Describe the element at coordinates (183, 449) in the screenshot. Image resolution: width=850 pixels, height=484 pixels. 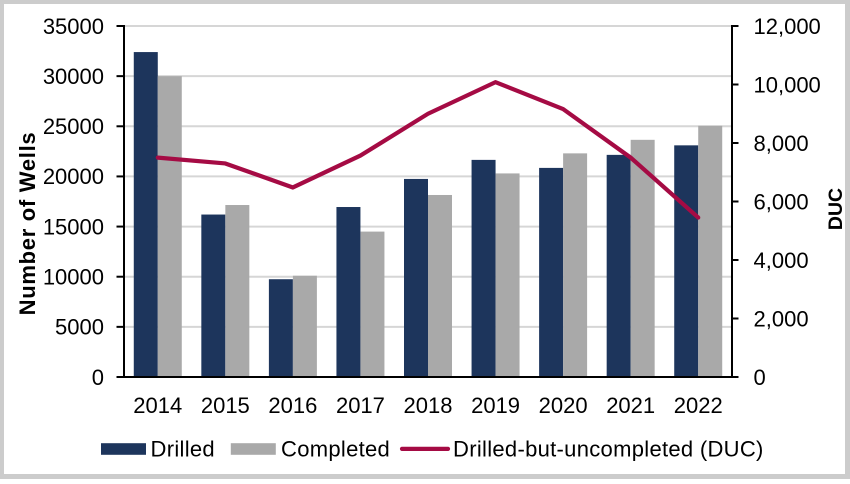
I see `svg-text: Drilled` at that location.